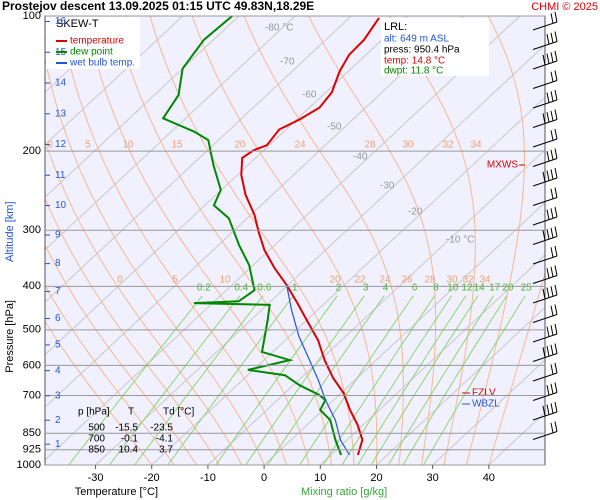 The height and width of the screenshot is (500, 600). Describe the element at coordinates (58, 318) in the screenshot. I see `altitude-tick-label: 6` at that location.